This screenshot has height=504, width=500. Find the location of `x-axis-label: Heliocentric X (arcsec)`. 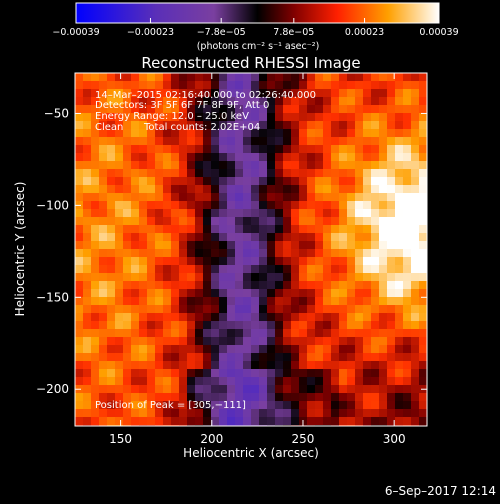

x-axis-label: Heliocentric X (arcsec) is located at coordinates (251, 453).